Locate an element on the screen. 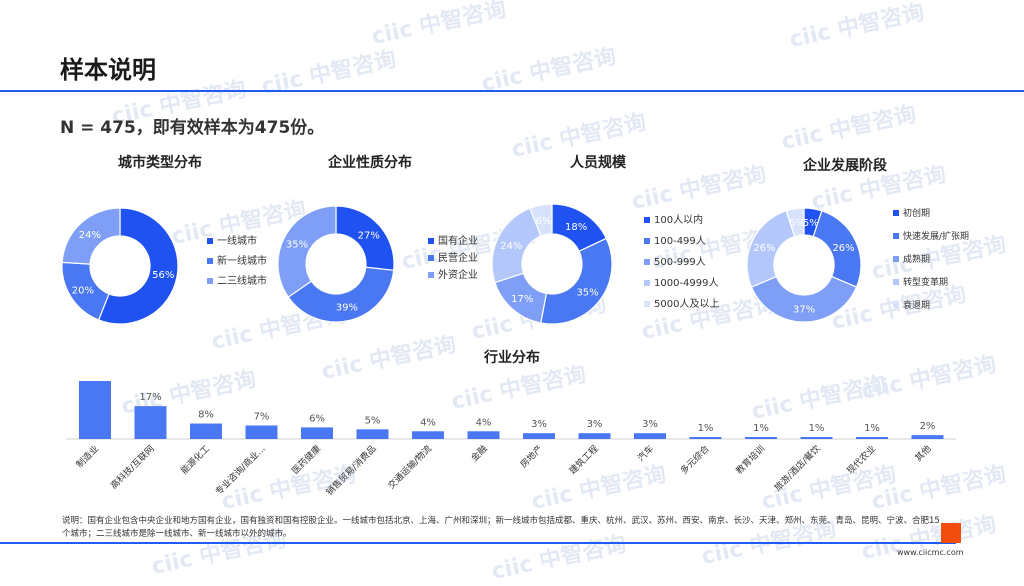  sample-size-note: N = 475，即有效样本为475份。 is located at coordinates (192, 128).